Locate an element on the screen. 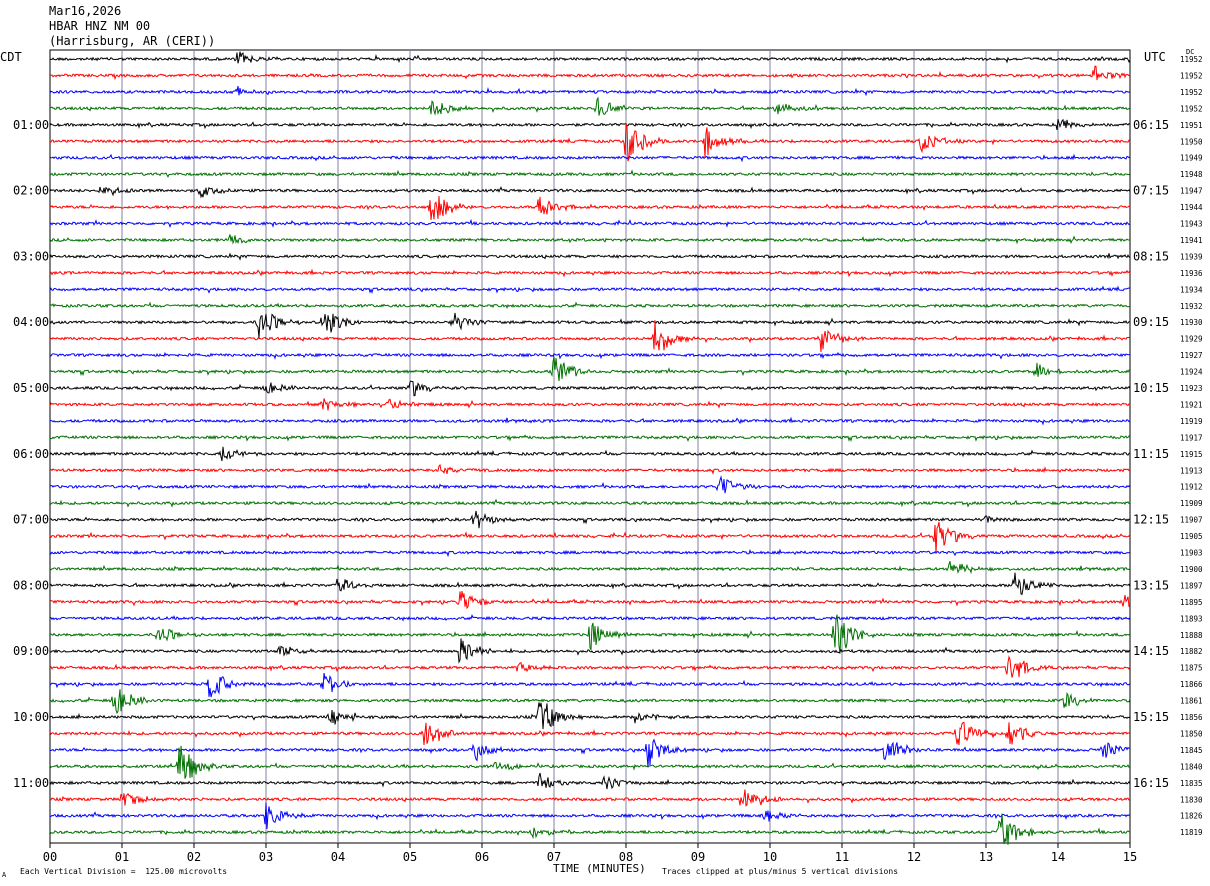 This screenshot has width=1210, height=886. dc-offset-label: 11861 is located at coordinates (1191, 701).